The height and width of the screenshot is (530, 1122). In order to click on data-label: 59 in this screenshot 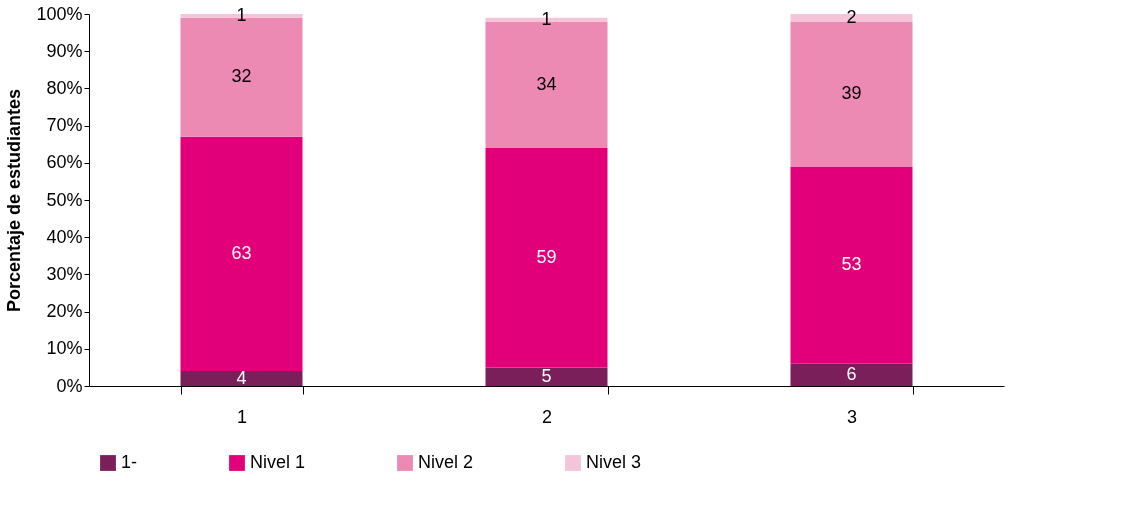, I will do `click(546, 256)`.